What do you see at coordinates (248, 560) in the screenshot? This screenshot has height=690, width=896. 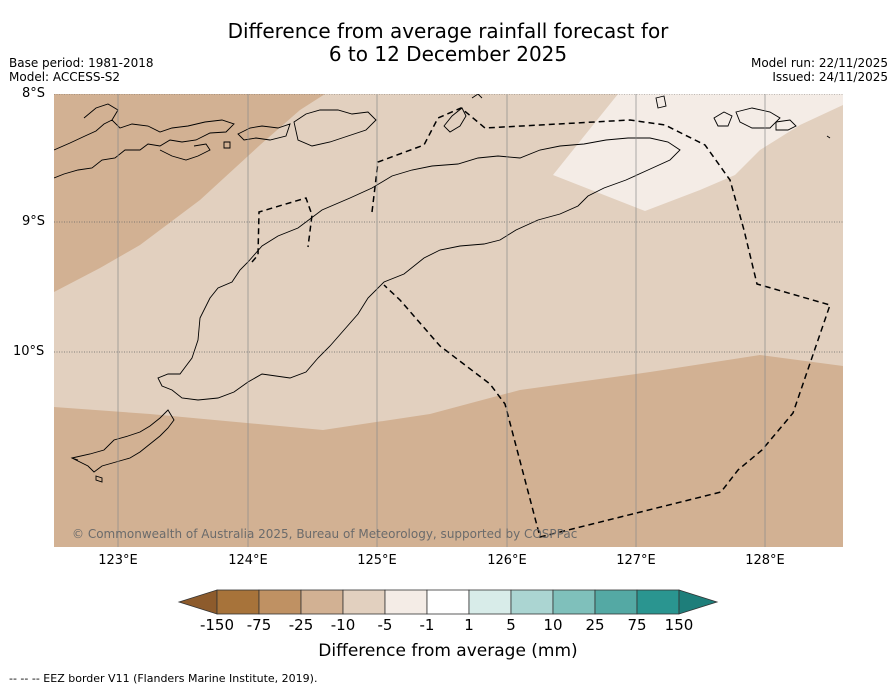 I see `lon-label: 124°E` at bounding box center [248, 560].